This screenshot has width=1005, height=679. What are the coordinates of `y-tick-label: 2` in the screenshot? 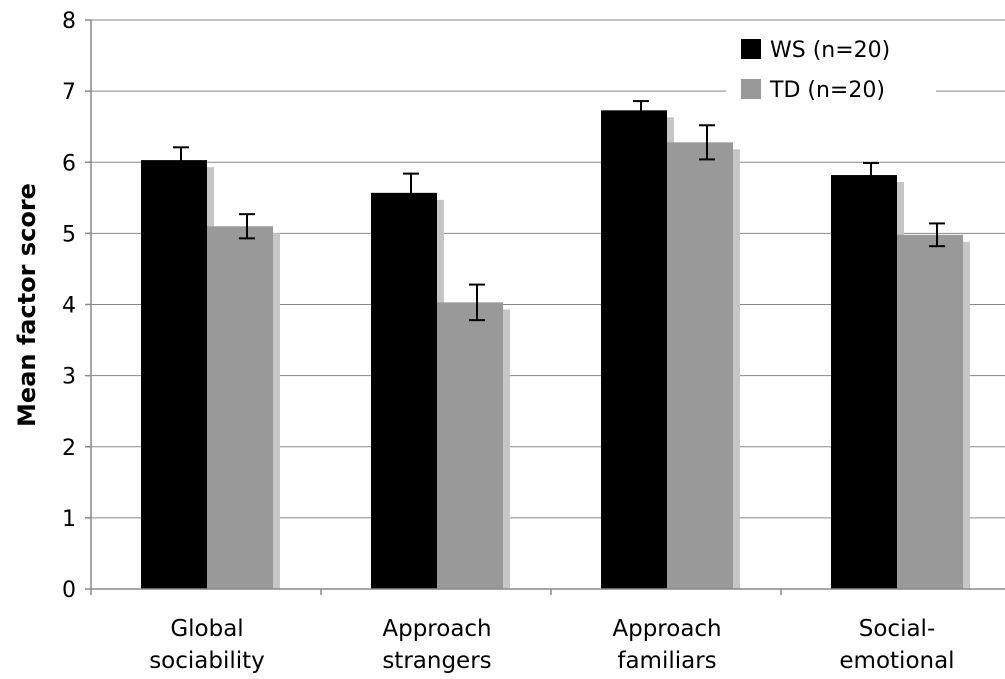 It's located at (69, 448).